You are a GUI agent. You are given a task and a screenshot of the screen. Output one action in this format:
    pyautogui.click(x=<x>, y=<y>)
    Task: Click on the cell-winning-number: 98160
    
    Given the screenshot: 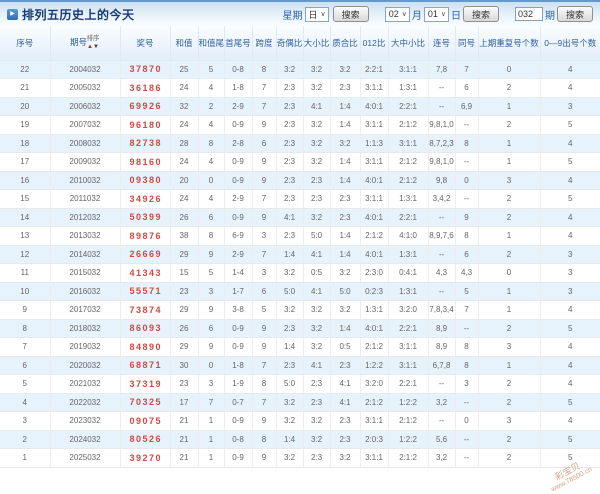 What is the action you would take?
    pyautogui.click(x=145, y=162)
    